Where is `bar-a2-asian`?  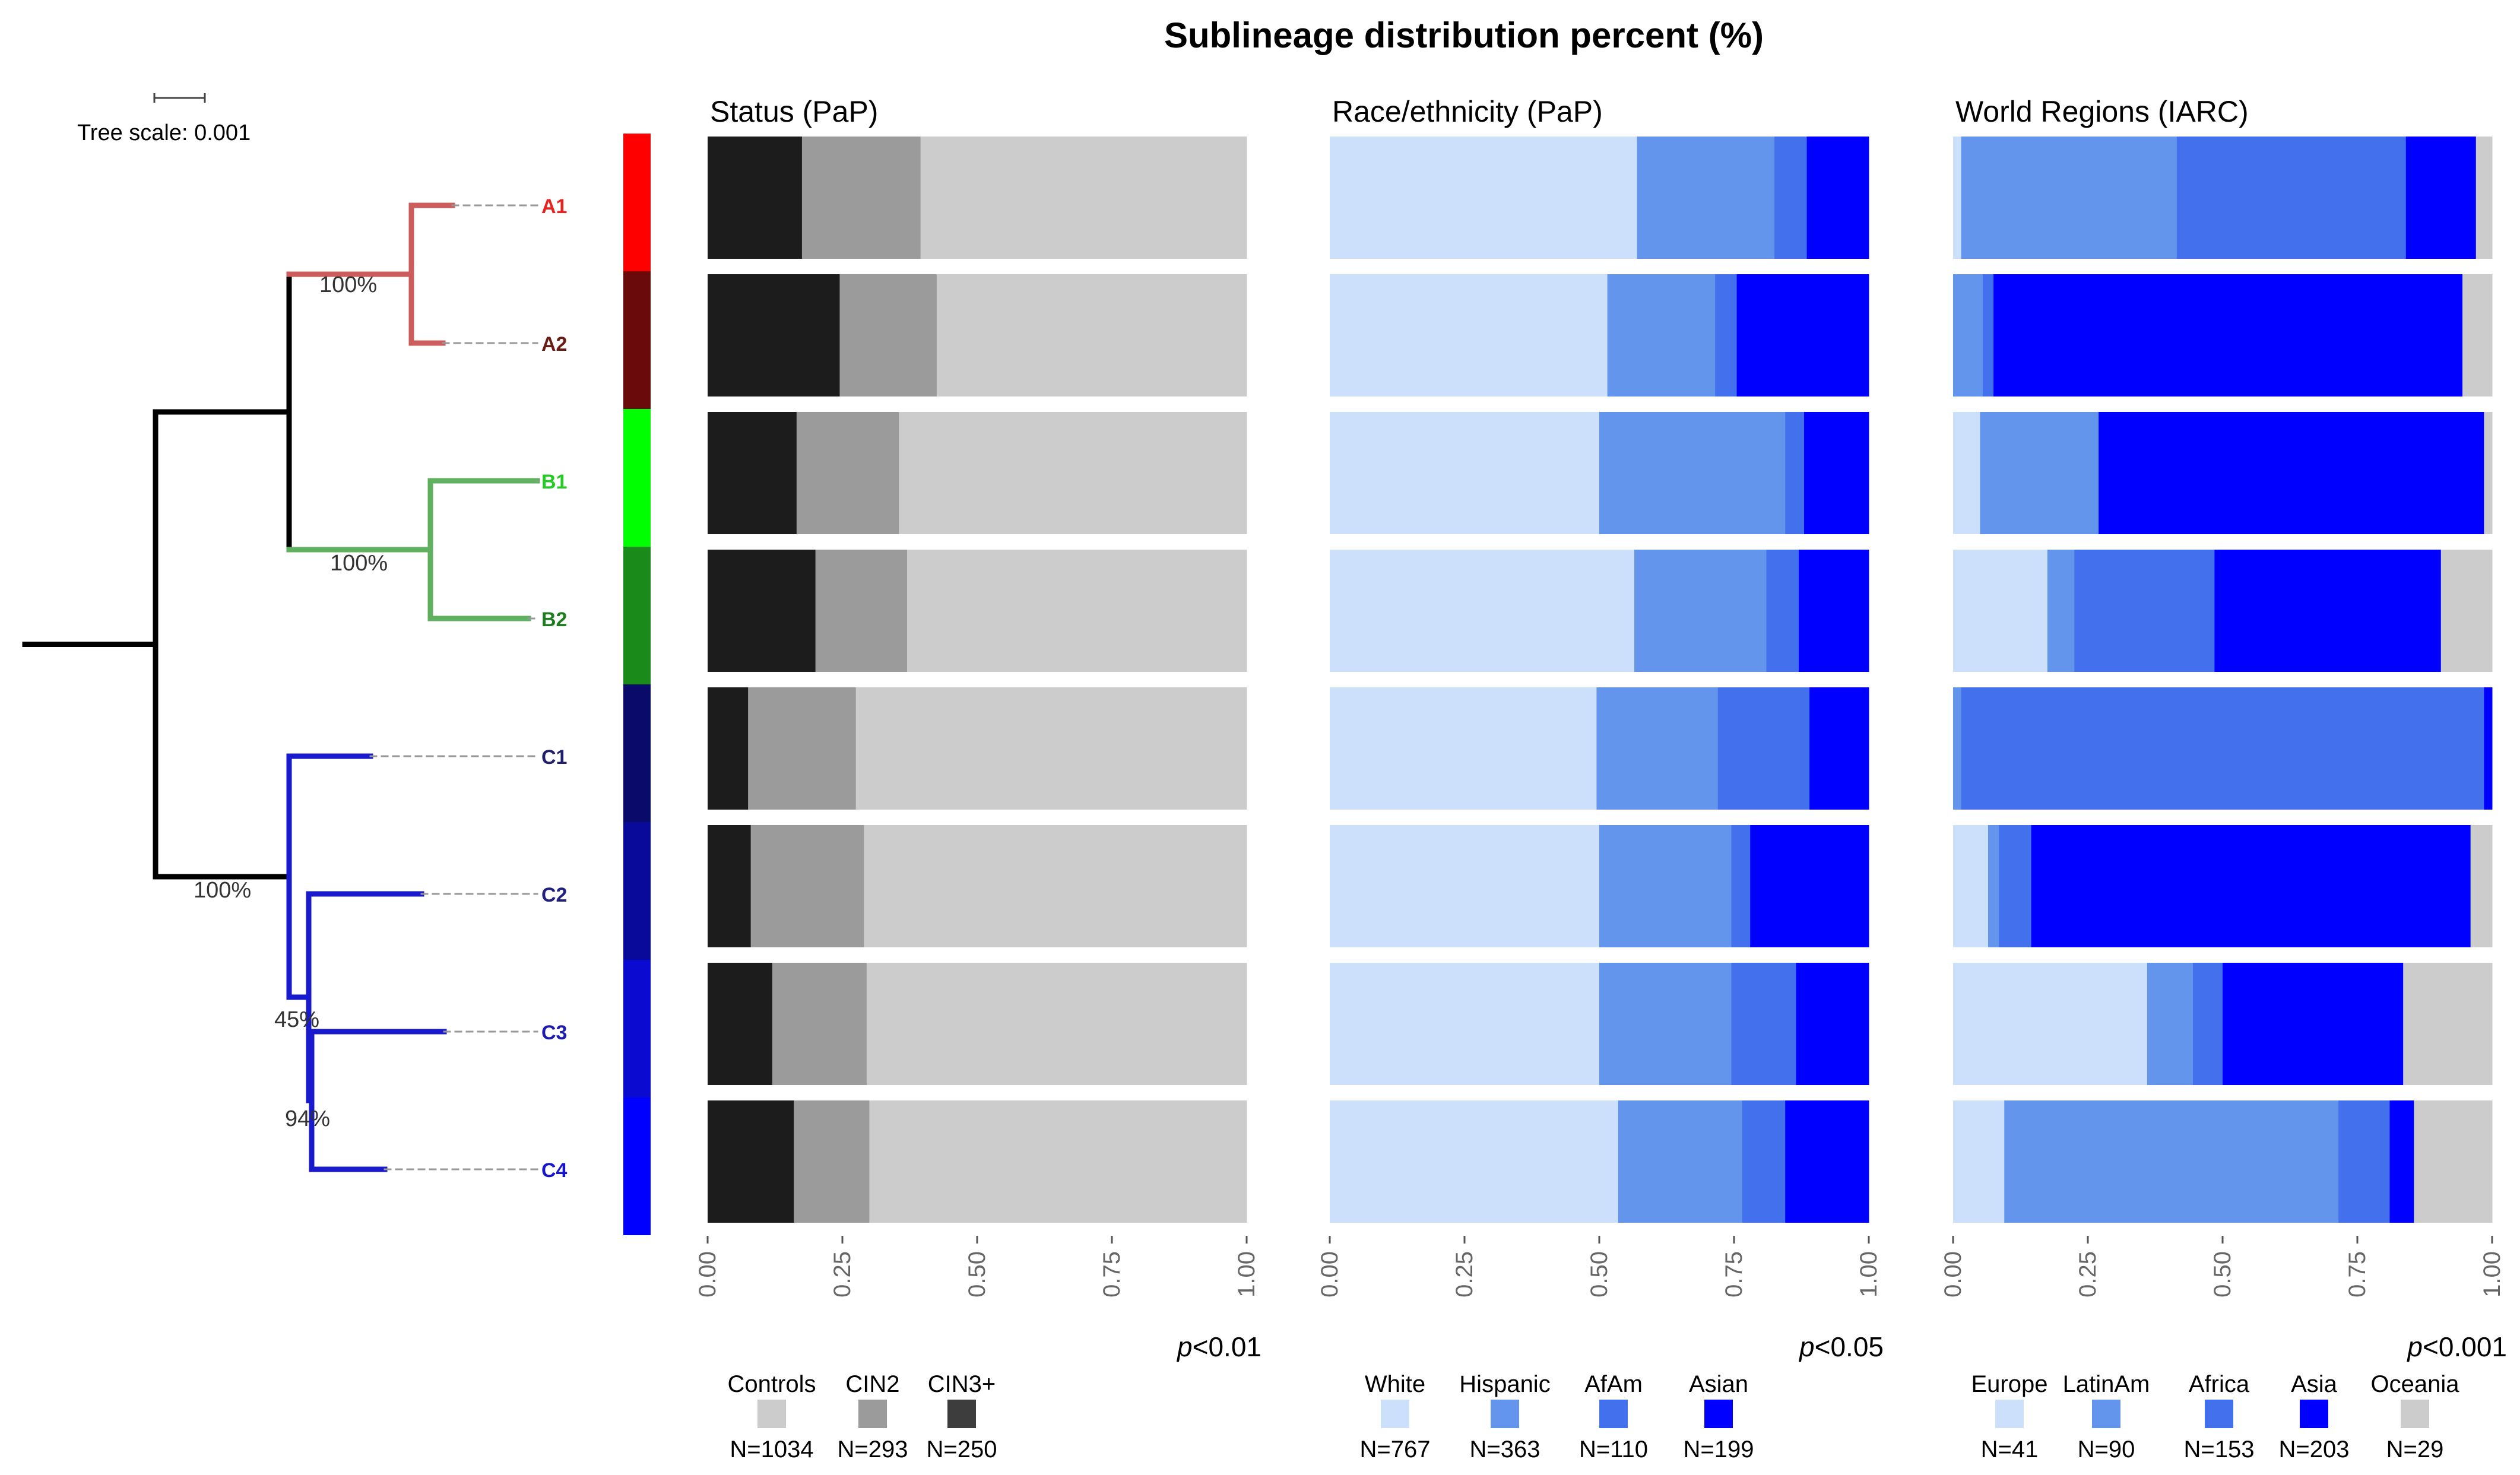 bar-a2-asian is located at coordinates (1802, 335).